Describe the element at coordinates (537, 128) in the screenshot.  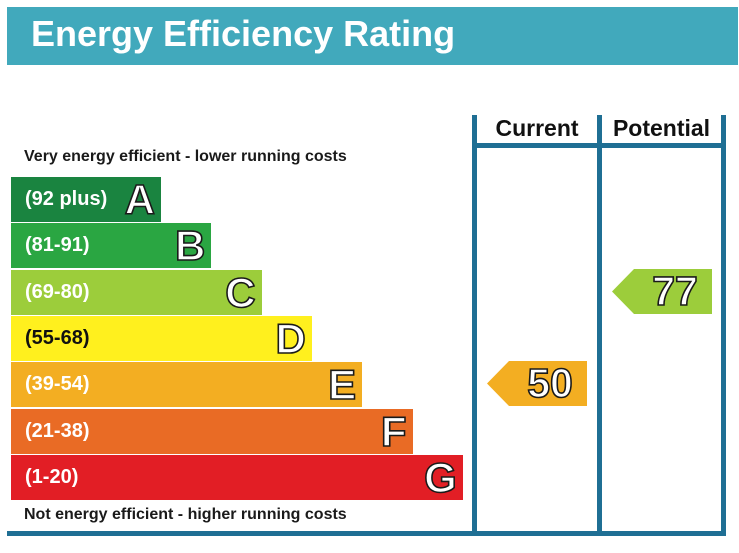
I see `column-header-current: Current` at that location.